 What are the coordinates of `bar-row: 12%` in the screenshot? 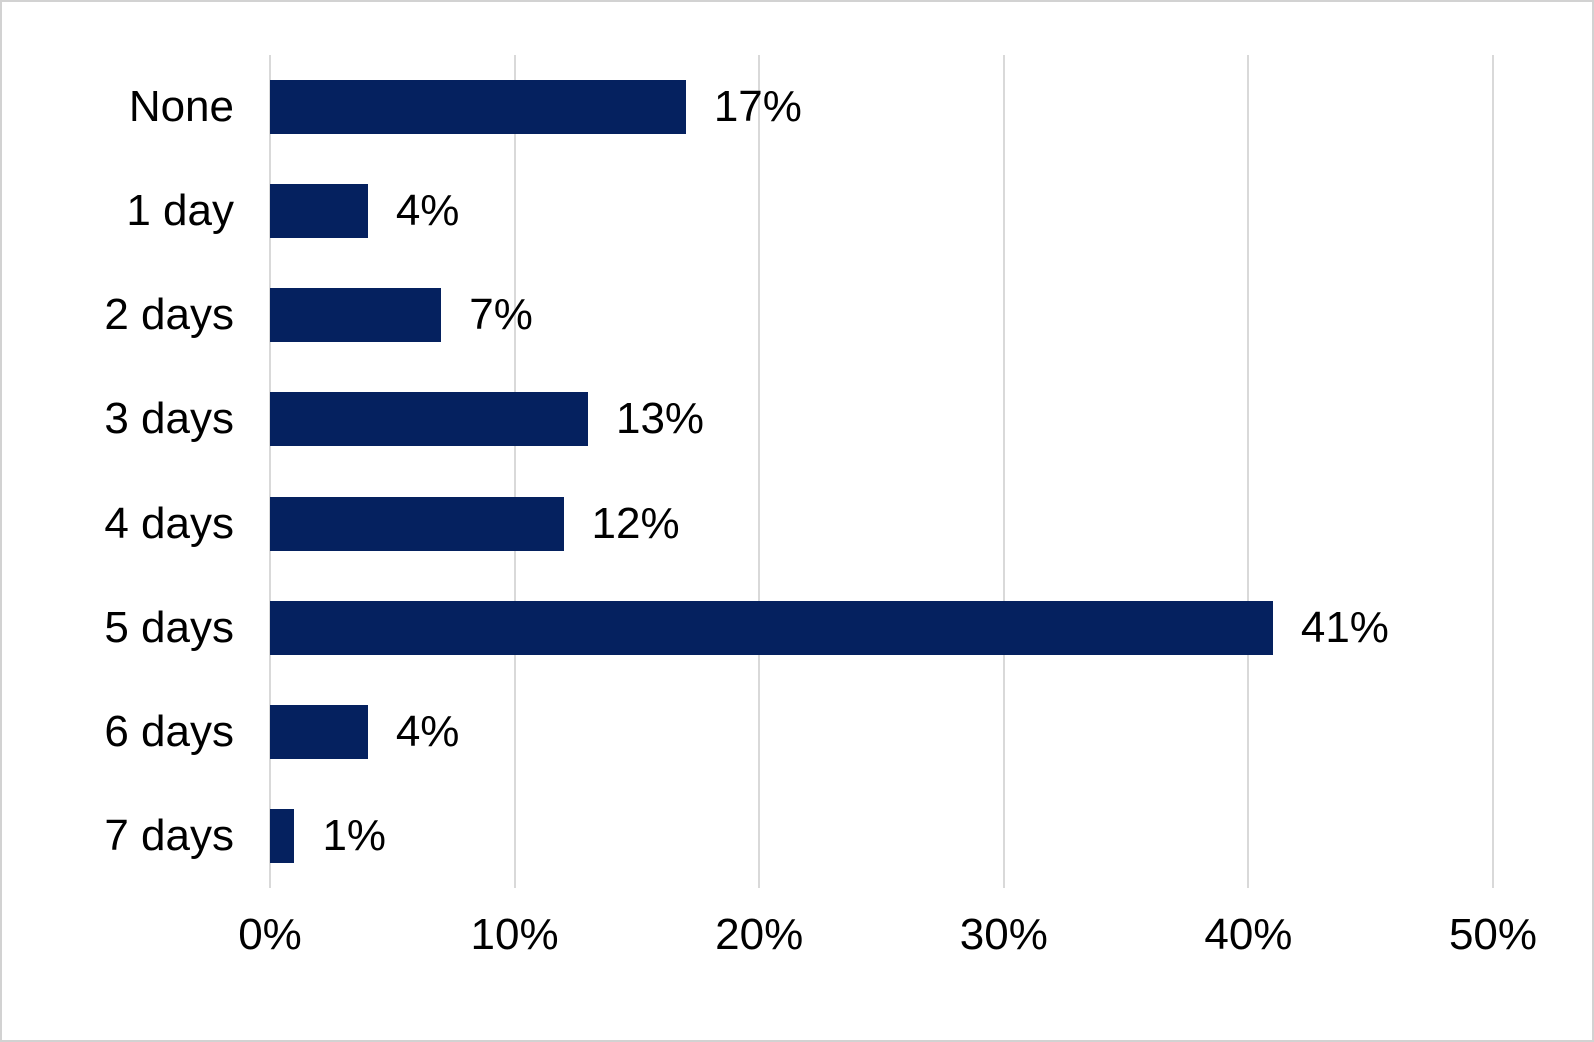 It's located at (881, 524).